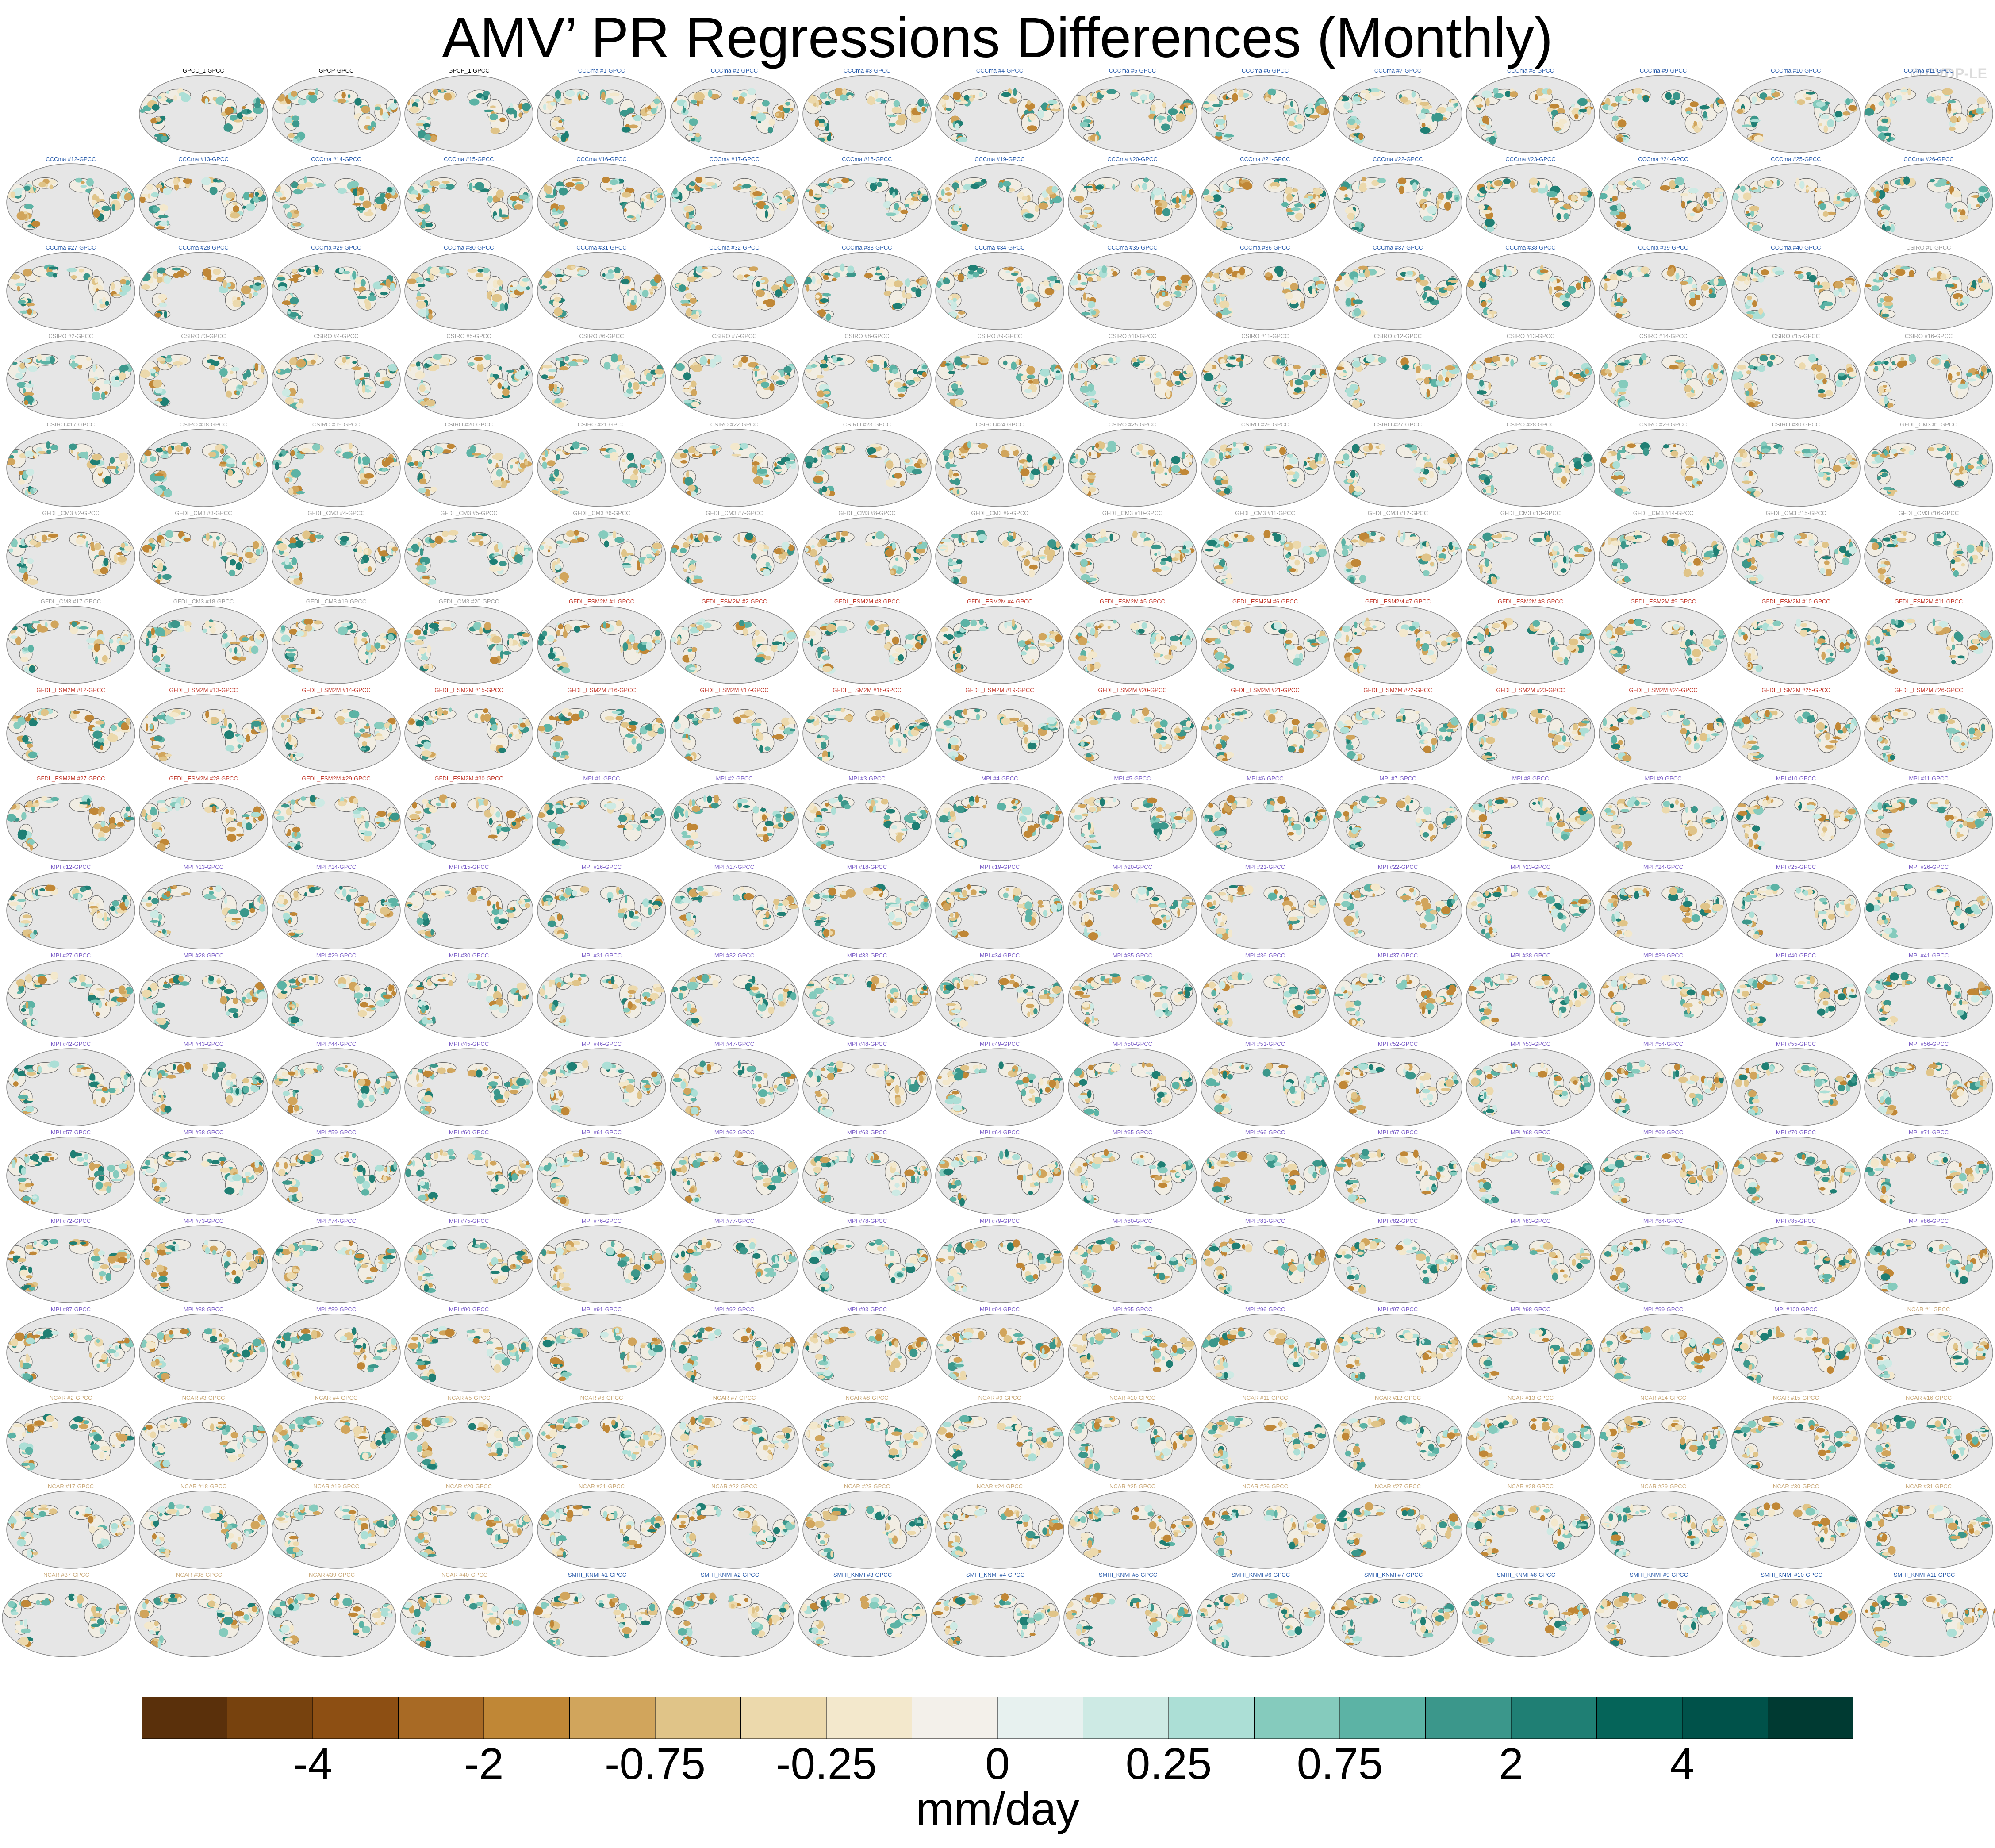 This screenshot has height=1848, width=1995. I want to click on map-panel: NCAR #12-GPCC, so click(1397, 1438).